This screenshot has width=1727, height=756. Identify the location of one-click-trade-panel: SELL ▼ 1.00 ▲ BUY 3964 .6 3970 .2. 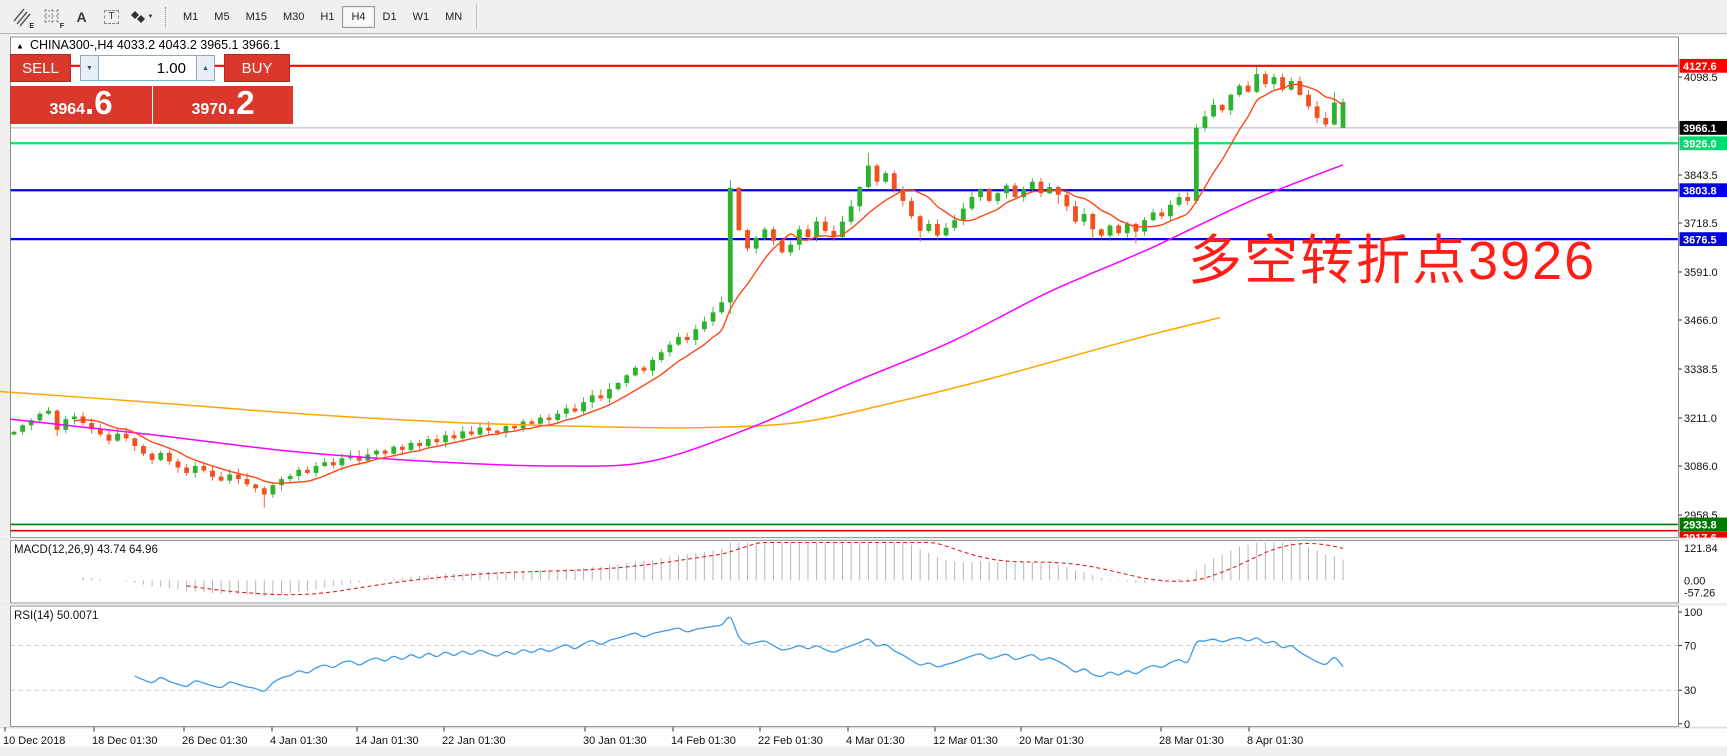
(152, 88).